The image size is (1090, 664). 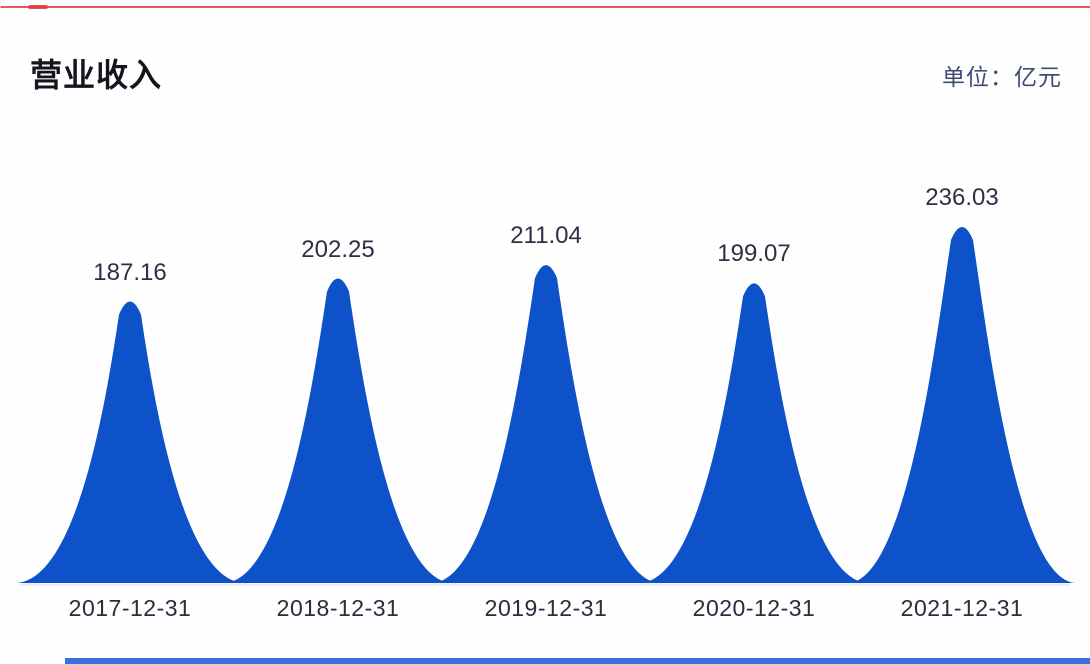 I want to click on value-label: 187.16, so click(x=130, y=272).